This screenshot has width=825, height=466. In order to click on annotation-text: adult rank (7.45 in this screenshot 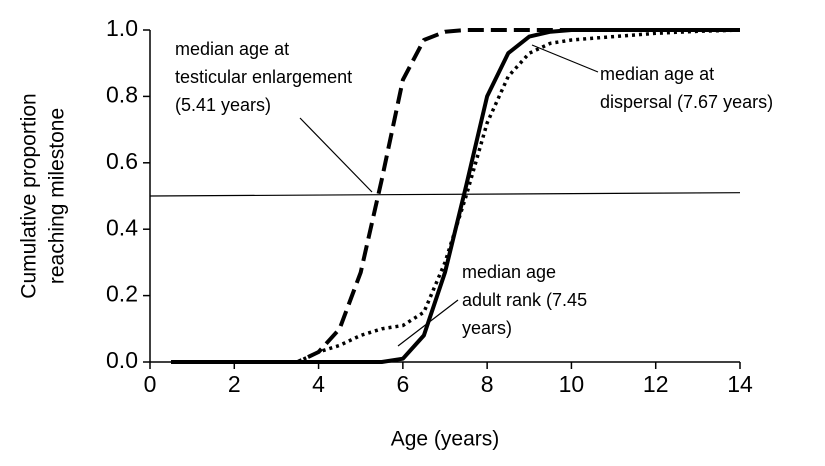, I will do `click(524, 300)`.